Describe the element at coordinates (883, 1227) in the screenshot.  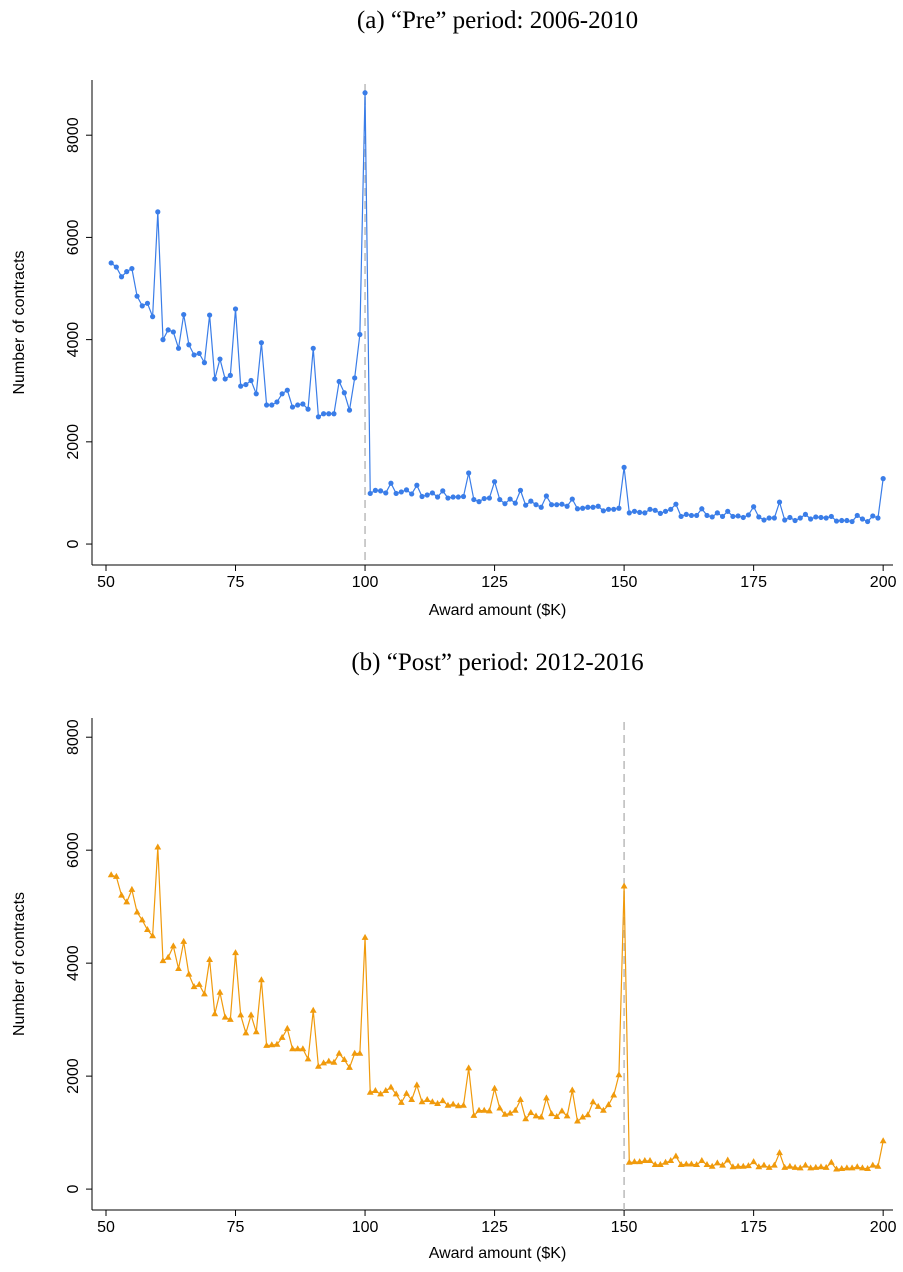
I see `x-tick-label: 200` at that location.